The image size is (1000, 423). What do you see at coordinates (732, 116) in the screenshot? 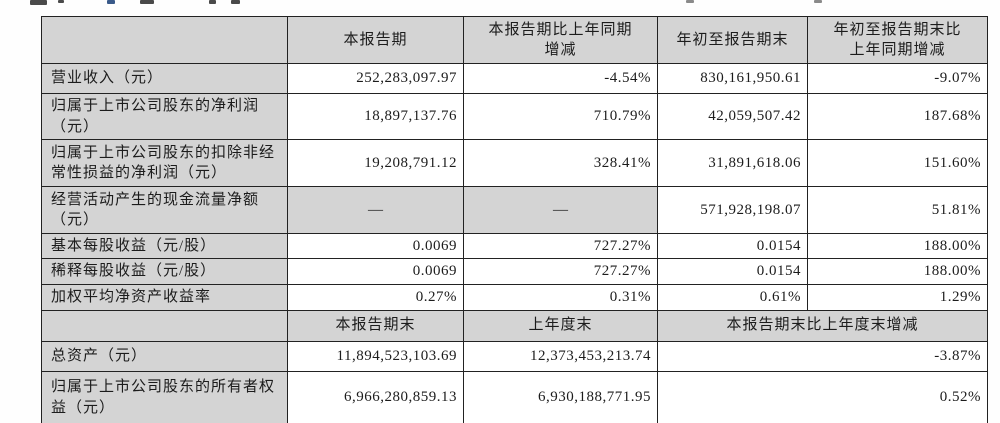
I see `net-profit-ytd: 42,059,507.42` at bounding box center [732, 116].